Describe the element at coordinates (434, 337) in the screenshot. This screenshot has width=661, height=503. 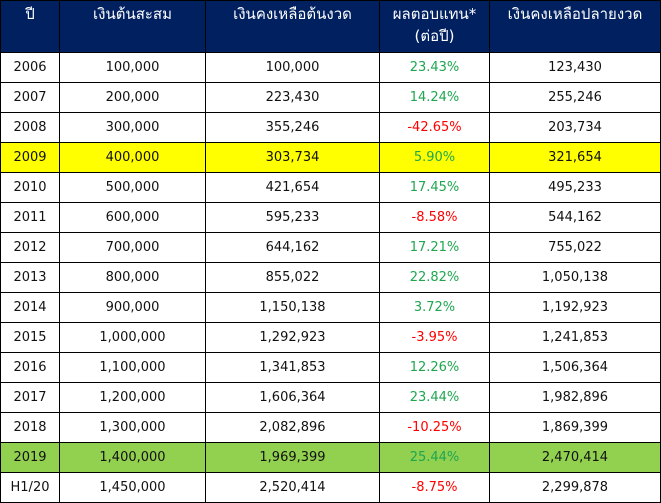
I see `cell-return: -3.95%` at that location.